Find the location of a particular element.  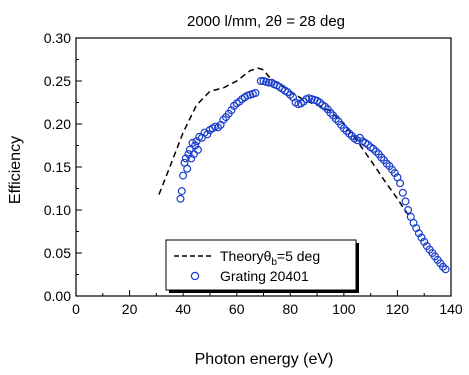

legend-grating-marker is located at coordinates (195, 276).